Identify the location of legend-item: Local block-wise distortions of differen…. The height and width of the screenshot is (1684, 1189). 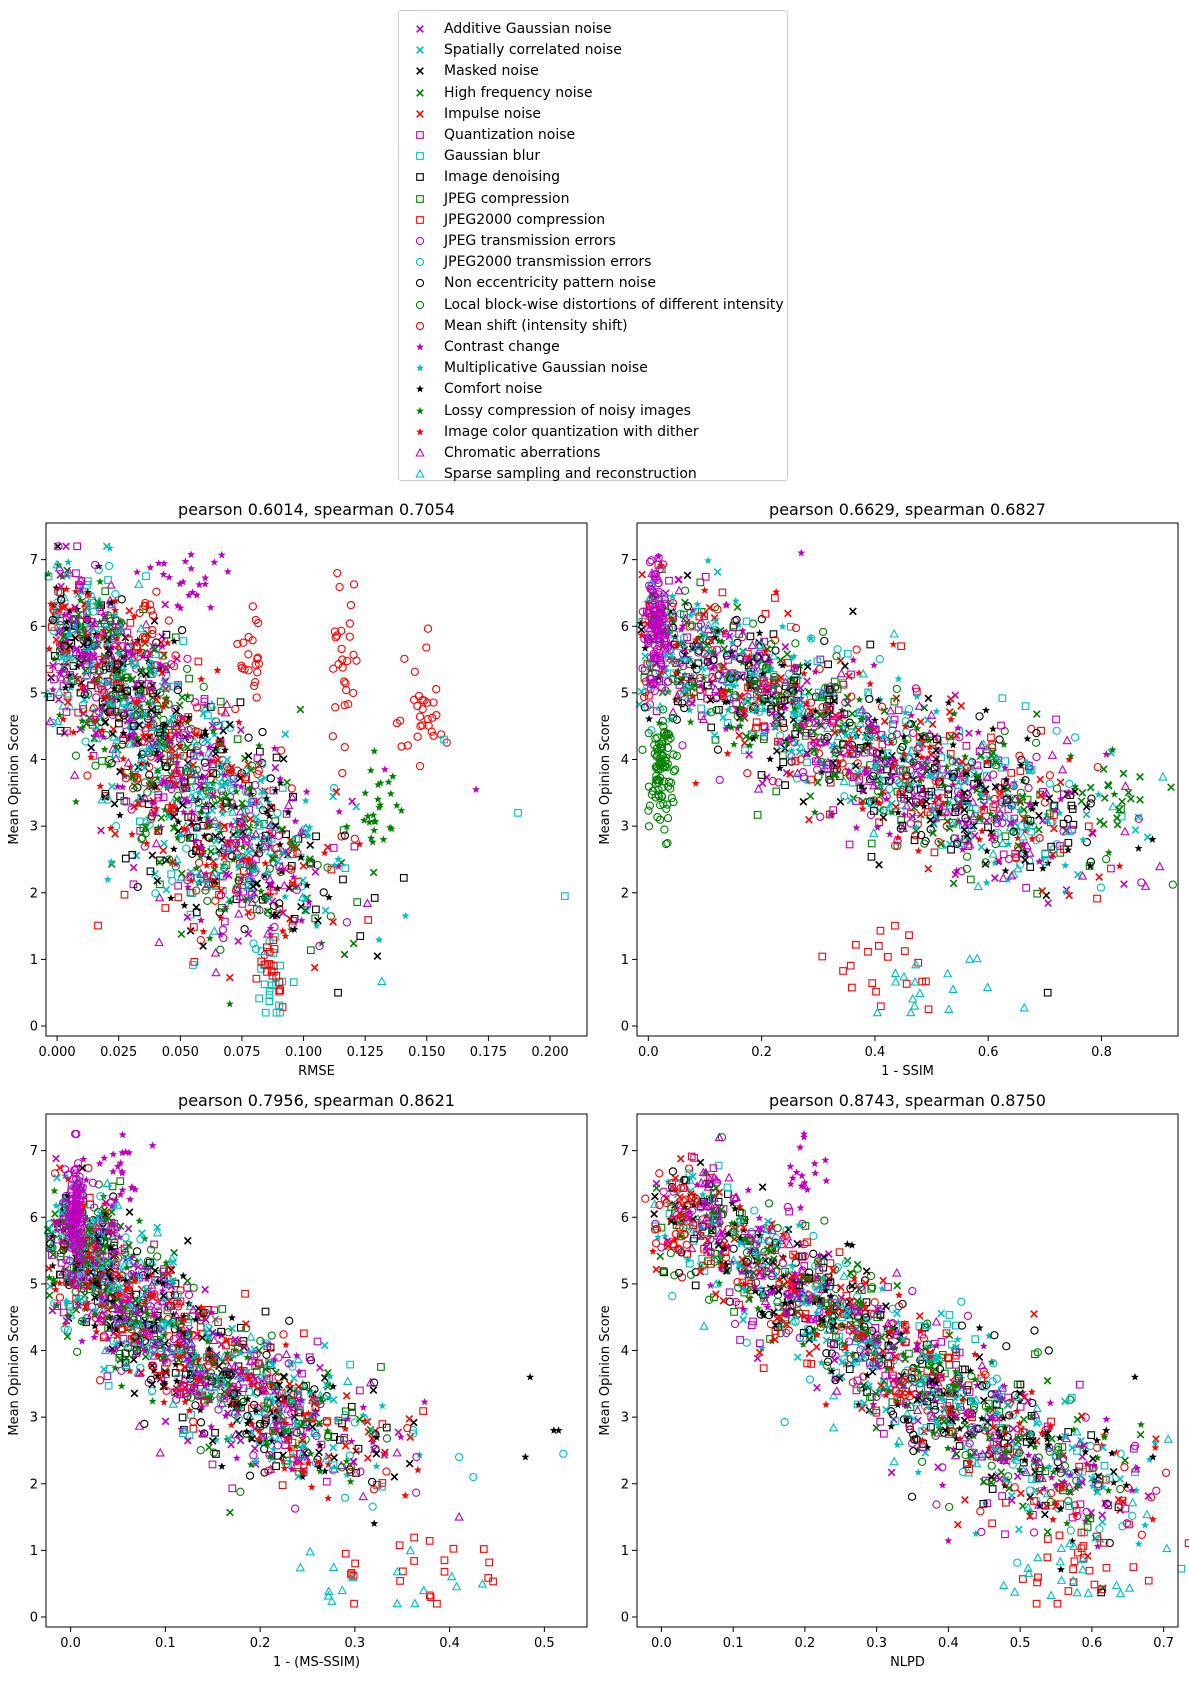
(593, 305).